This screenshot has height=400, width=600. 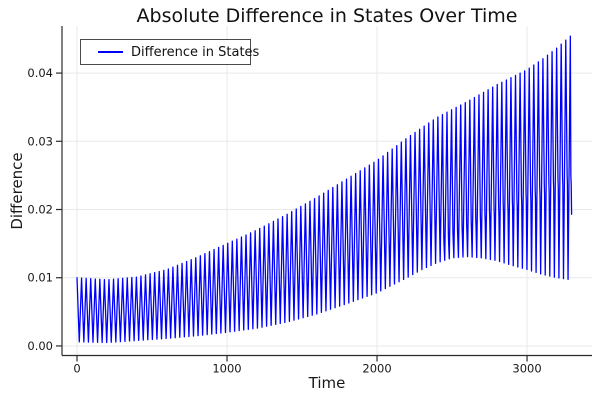 I want to click on svg-text: 0.00, so click(x=40, y=346).